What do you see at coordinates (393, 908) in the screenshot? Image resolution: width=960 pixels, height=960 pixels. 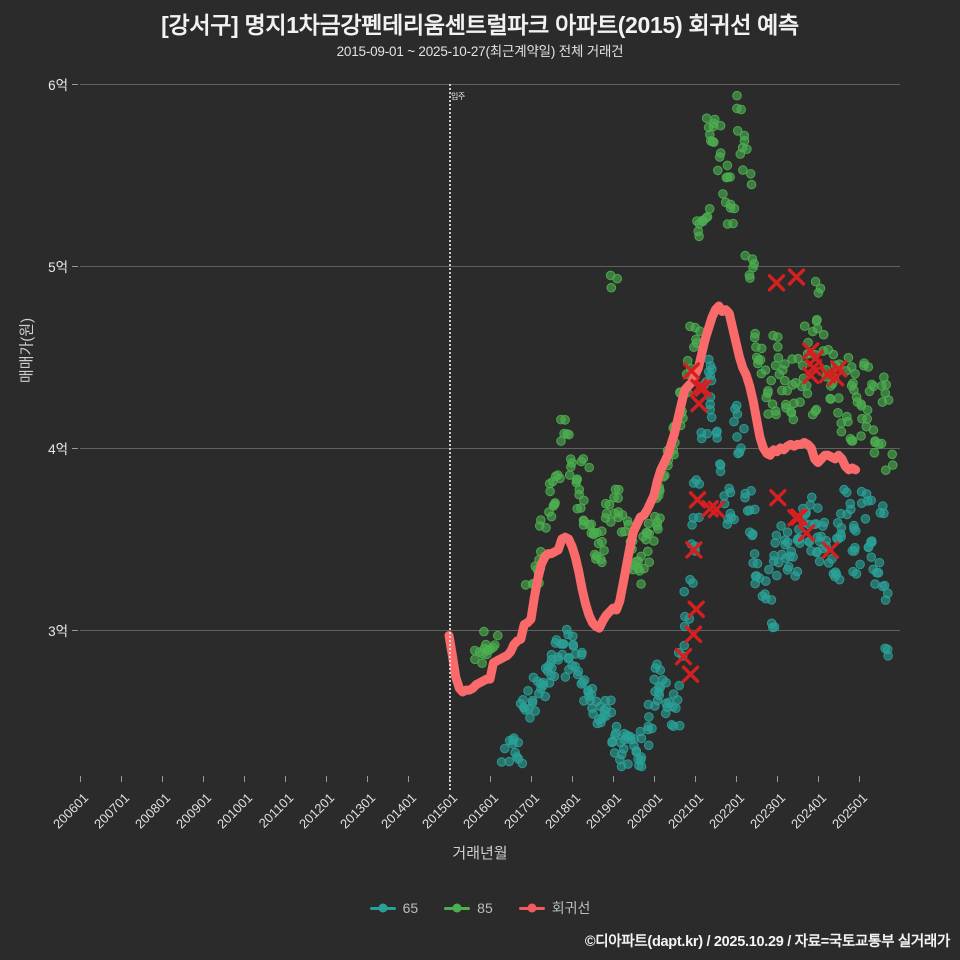 I see `legend-item-65: 65` at bounding box center [393, 908].